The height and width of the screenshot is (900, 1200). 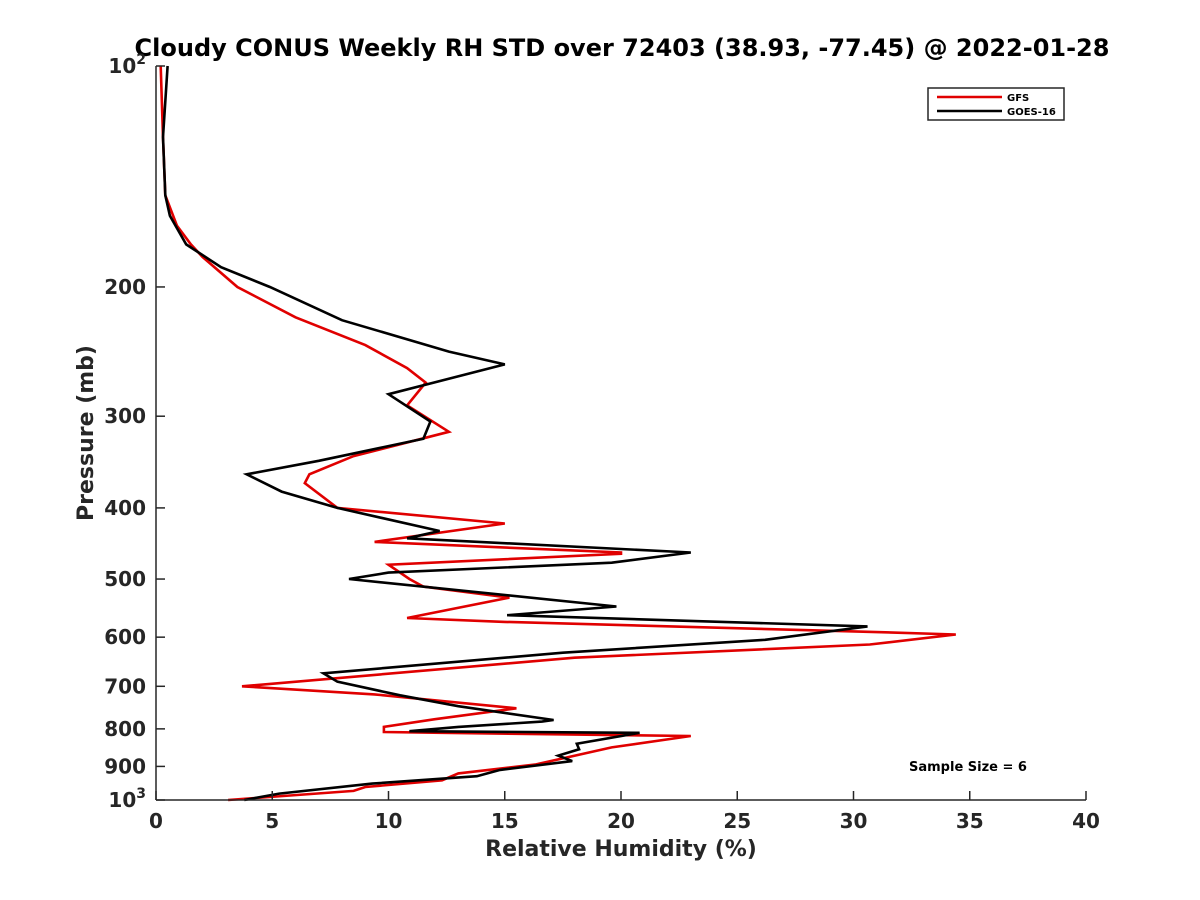 I want to click on y-tick-label: 10³, so click(x=127, y=799).